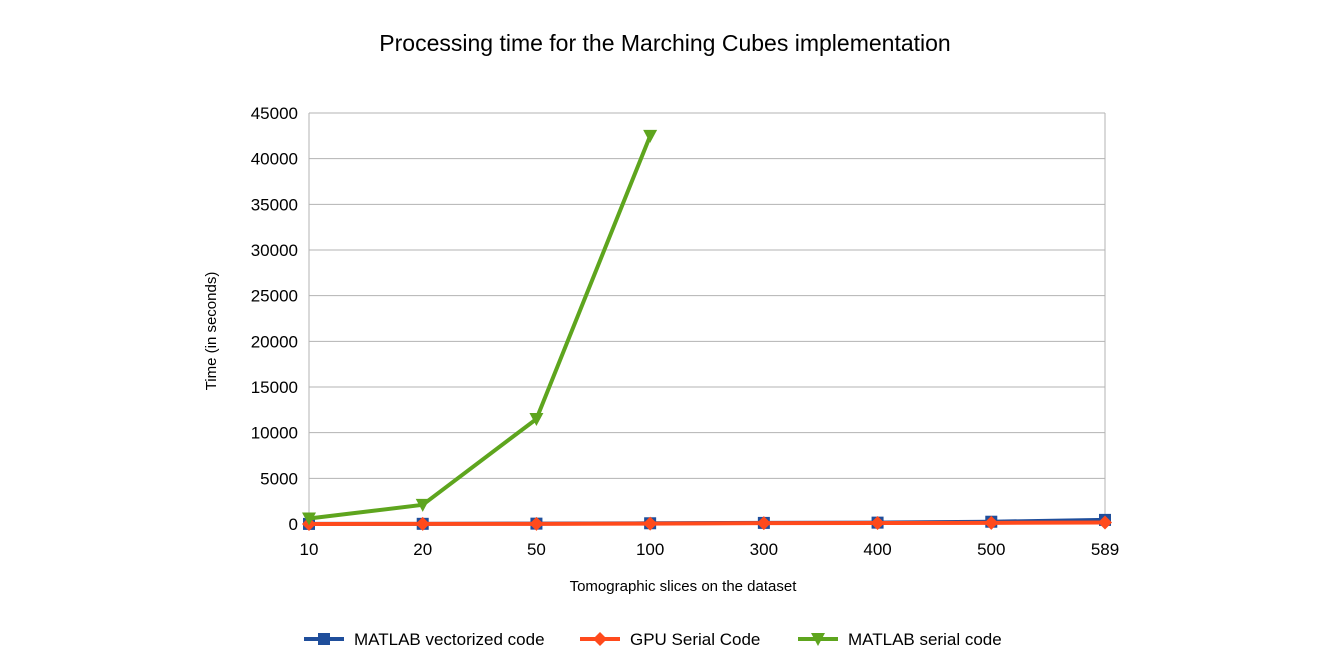  I want to click on x-tick-label: 400, so click(877, 549).